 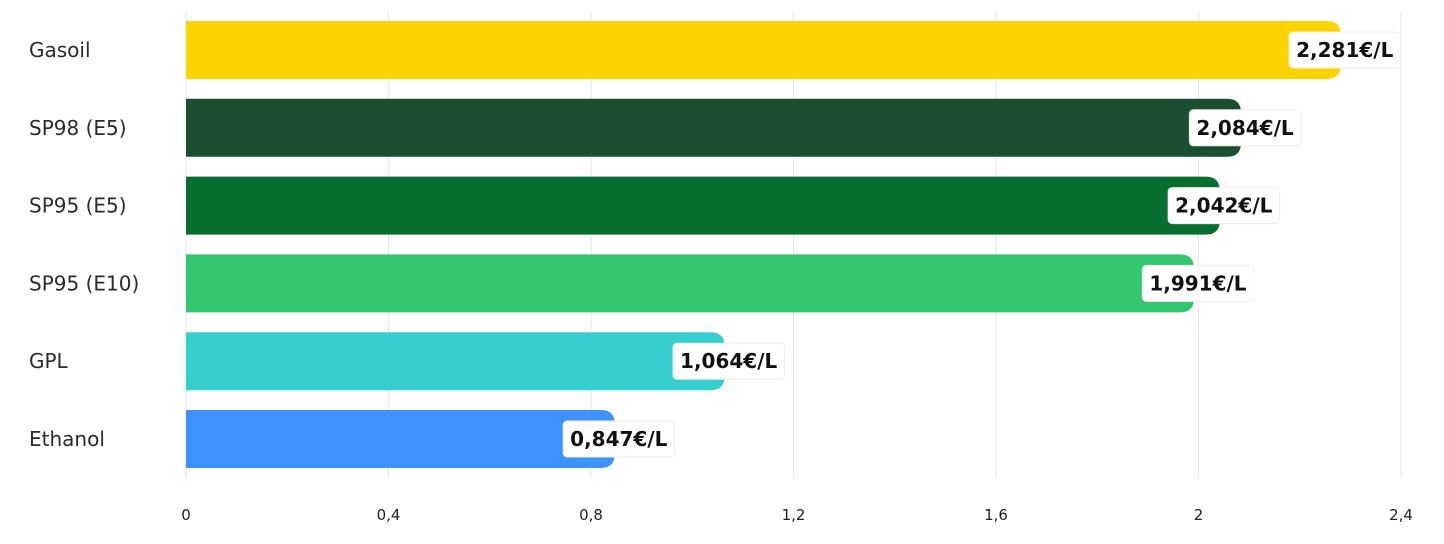 I want to click on value-label: 2,281€/L, so click(x=1345, y=50).